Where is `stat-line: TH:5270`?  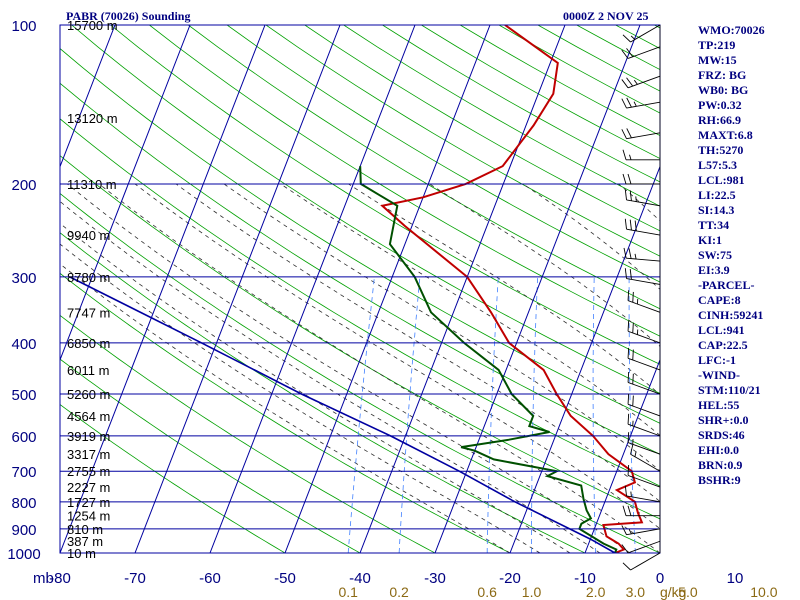 stat-line: TH:5270 is located at coordinates (721, 150).